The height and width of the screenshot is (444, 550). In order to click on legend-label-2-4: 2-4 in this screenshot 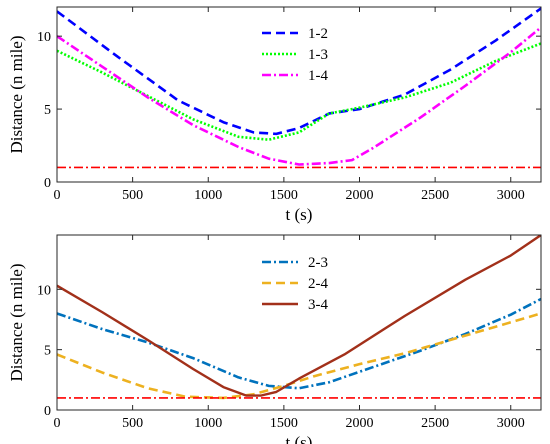, I will do `click(318, 284)`.